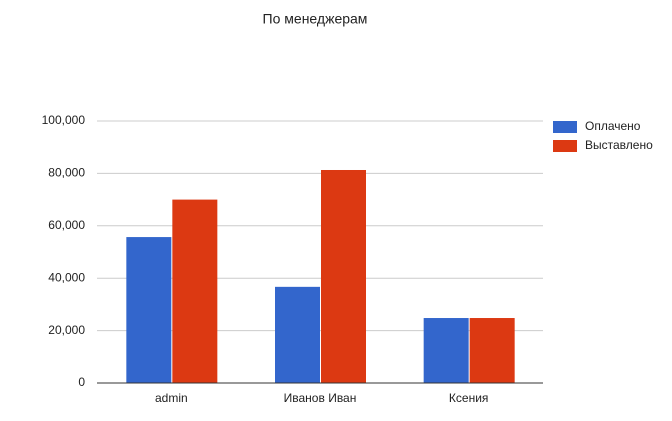 This screenshot has width=672, height=421. Describe the element at coordinates (320, 398) in the screenshot. I see `x-tick-label: Иванов Иван` at that location.